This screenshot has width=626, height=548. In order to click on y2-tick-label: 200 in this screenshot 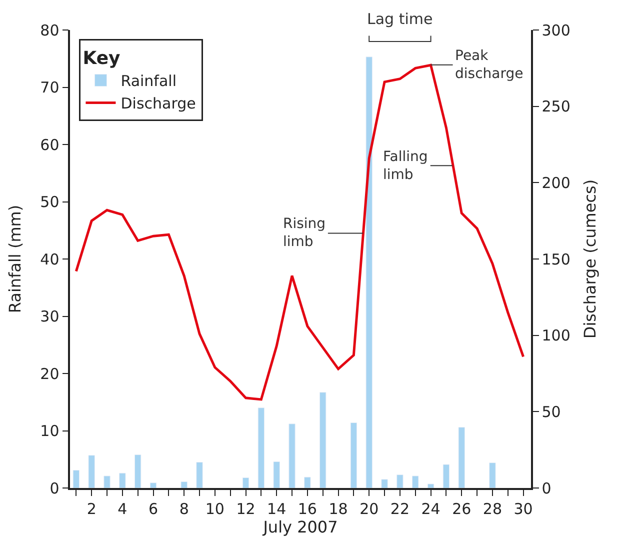, I will do `click(556, 183)`.